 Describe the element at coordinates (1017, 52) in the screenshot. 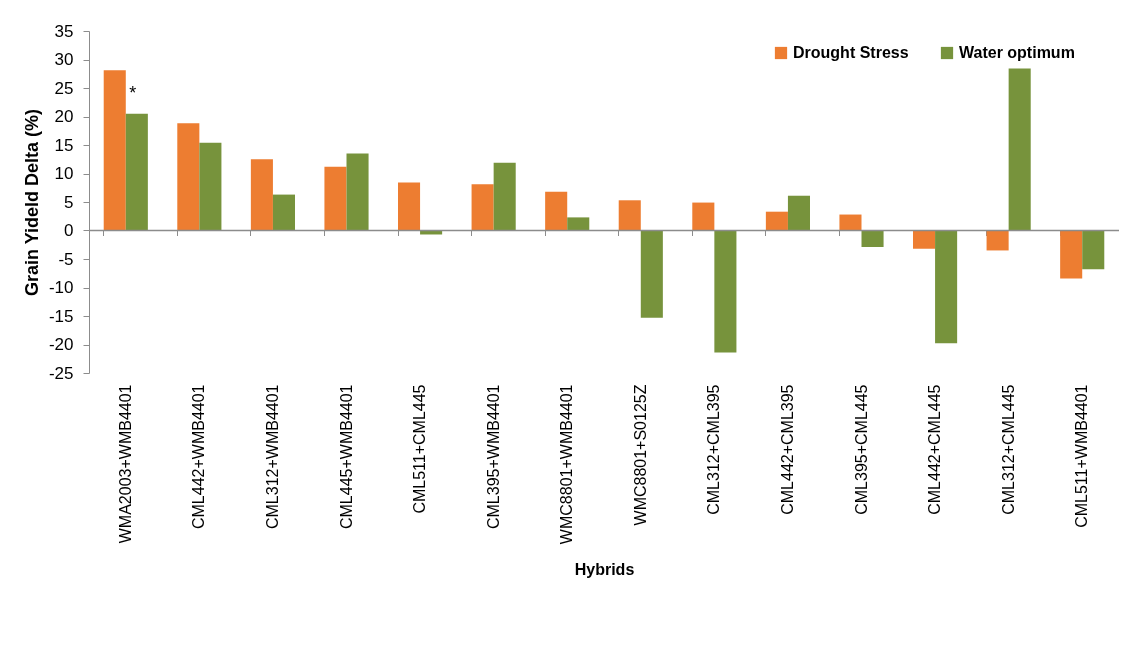

I see `legend-label: Water optimum` at that location.